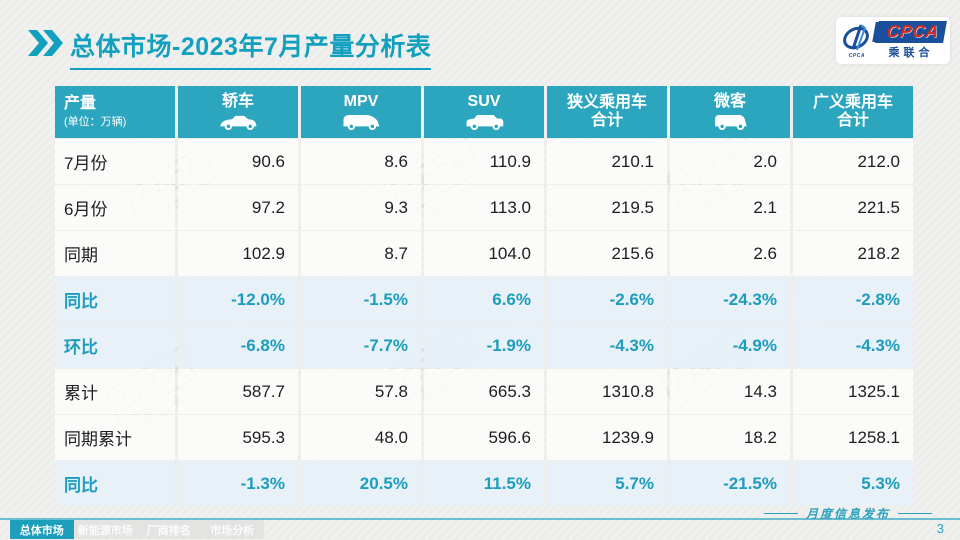 Image resolution: width=960 pixels, height=540 pixels. Describe the element at coordinates (484, 345) in the screenshot. I see `cell-value: -1.9%` at that location.